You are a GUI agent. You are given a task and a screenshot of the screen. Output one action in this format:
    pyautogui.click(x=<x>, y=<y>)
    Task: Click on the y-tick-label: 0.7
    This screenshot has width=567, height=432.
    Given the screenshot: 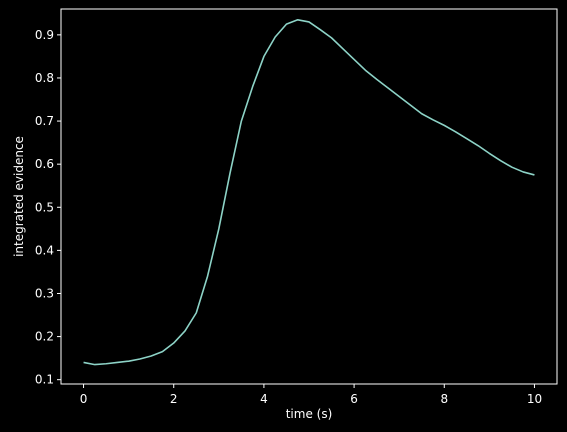 What is the action you would take?
    pyautogui.click(x=44, y=121)
    